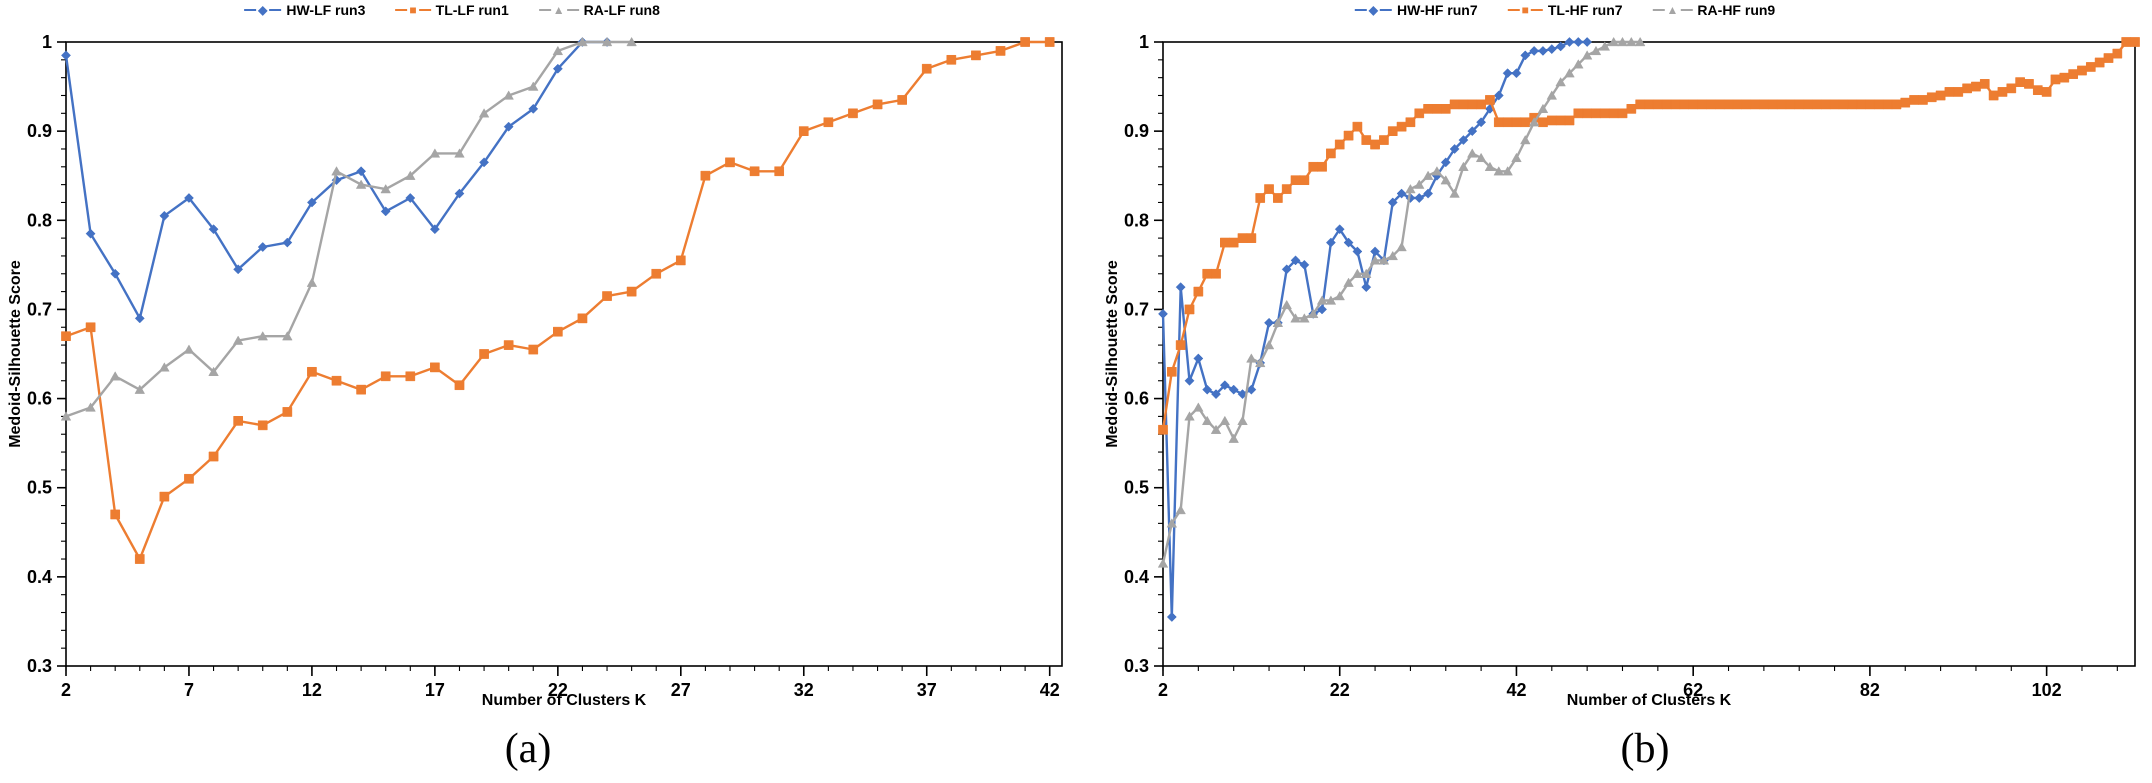  I want to click on y-axis-title-panel-b: Medoid-Silhouette Score, so click(1112, 354).